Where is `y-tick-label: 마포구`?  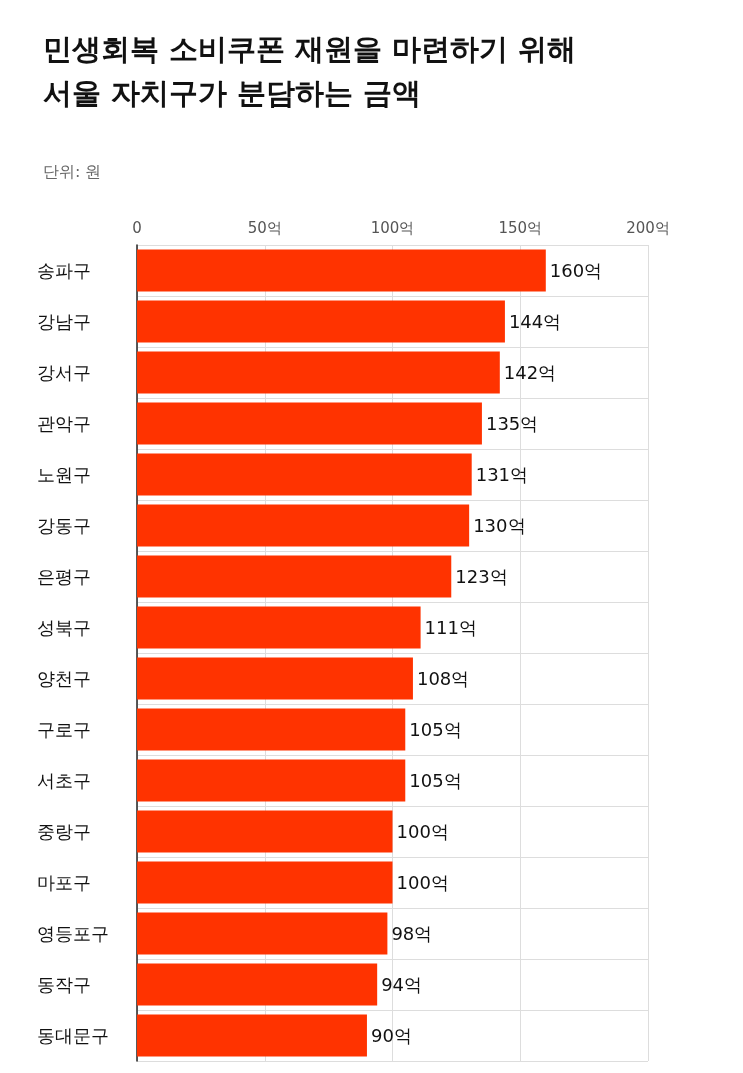
y-tick-label: 마포구 is located at coordinates (64, 882).